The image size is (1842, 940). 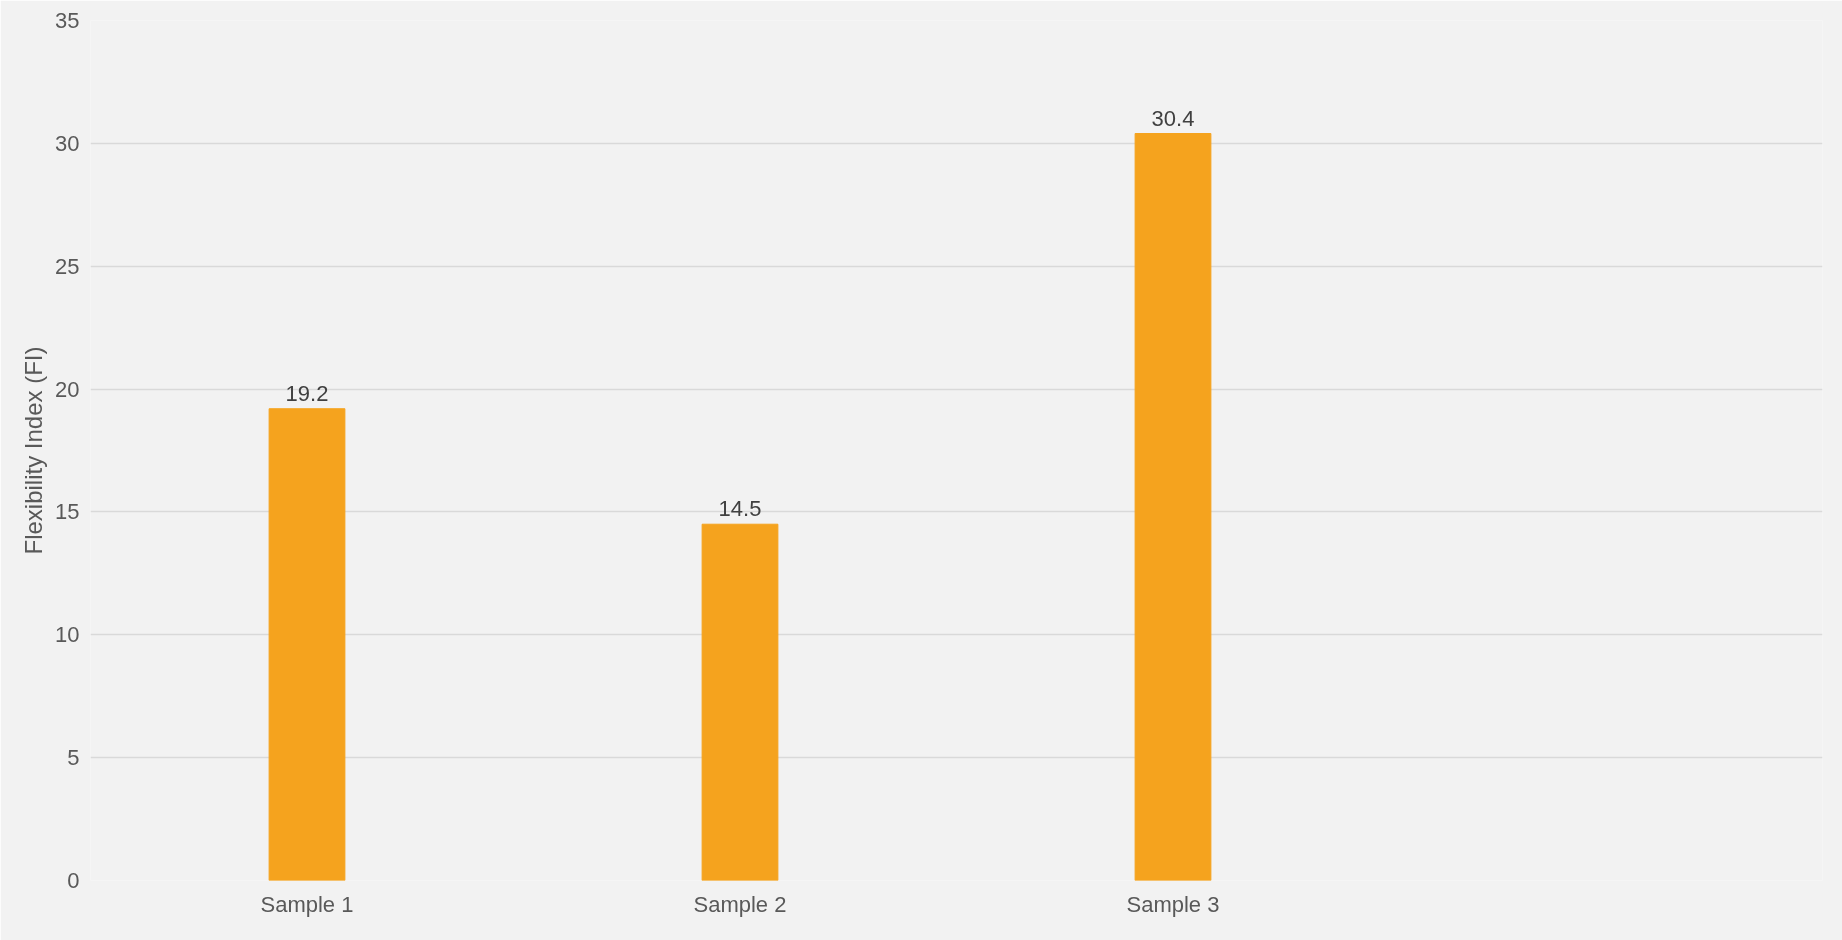 I want to click on y-tick-label: 5, so click(x=73, y=758).